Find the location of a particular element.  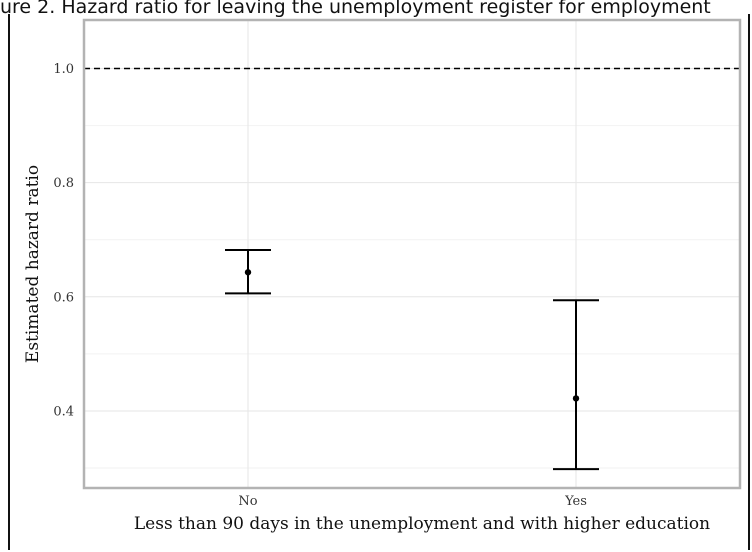

y-tick-label: 1.0 is located at coordinates (63, 69).